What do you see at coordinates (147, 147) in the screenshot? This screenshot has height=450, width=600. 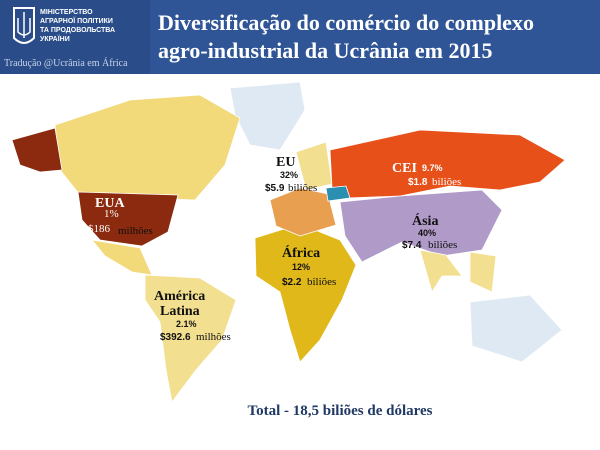 I see `canada` at bounding box center [147, 147].